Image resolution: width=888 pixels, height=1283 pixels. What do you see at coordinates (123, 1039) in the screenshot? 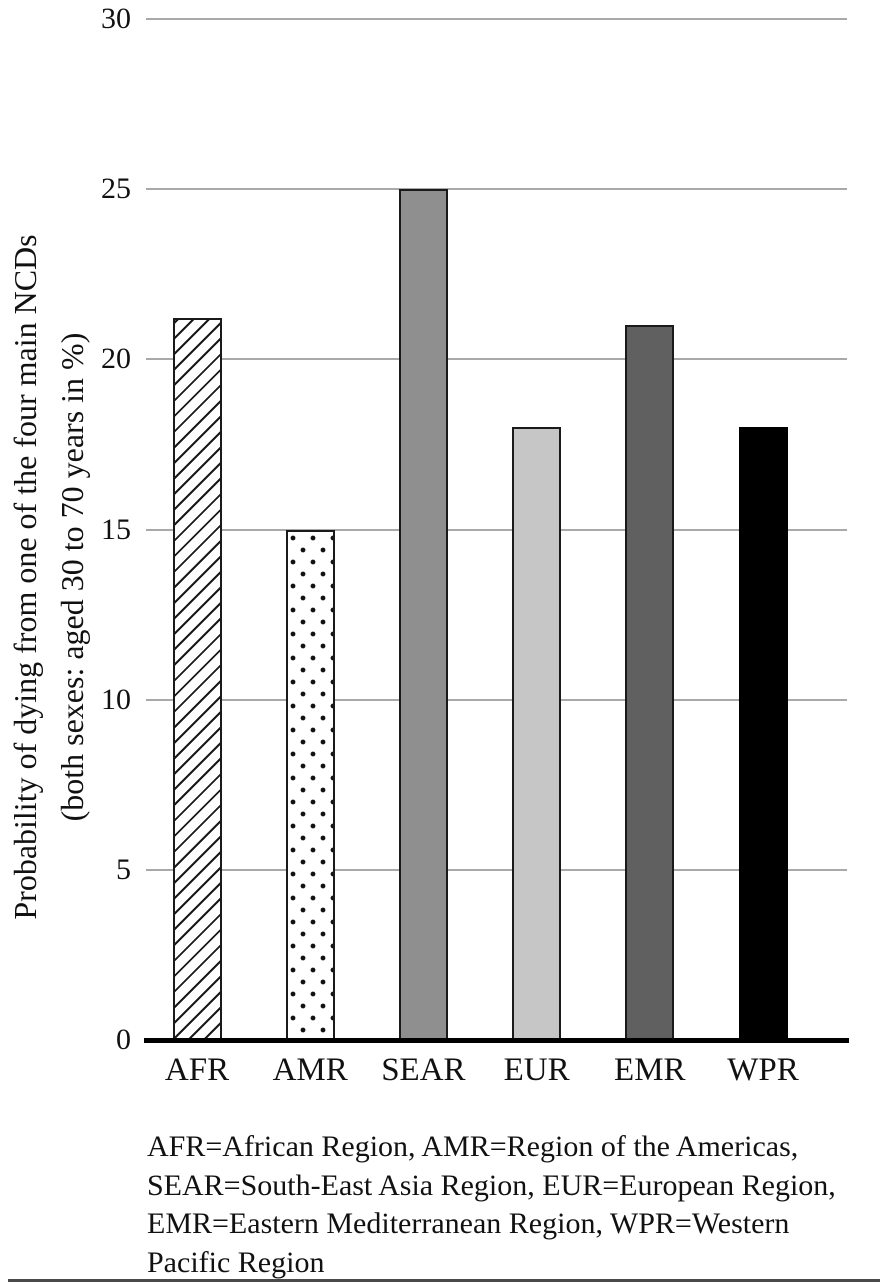
I see `y-tick-label-0: 0` at bounding box center [123, 1039].